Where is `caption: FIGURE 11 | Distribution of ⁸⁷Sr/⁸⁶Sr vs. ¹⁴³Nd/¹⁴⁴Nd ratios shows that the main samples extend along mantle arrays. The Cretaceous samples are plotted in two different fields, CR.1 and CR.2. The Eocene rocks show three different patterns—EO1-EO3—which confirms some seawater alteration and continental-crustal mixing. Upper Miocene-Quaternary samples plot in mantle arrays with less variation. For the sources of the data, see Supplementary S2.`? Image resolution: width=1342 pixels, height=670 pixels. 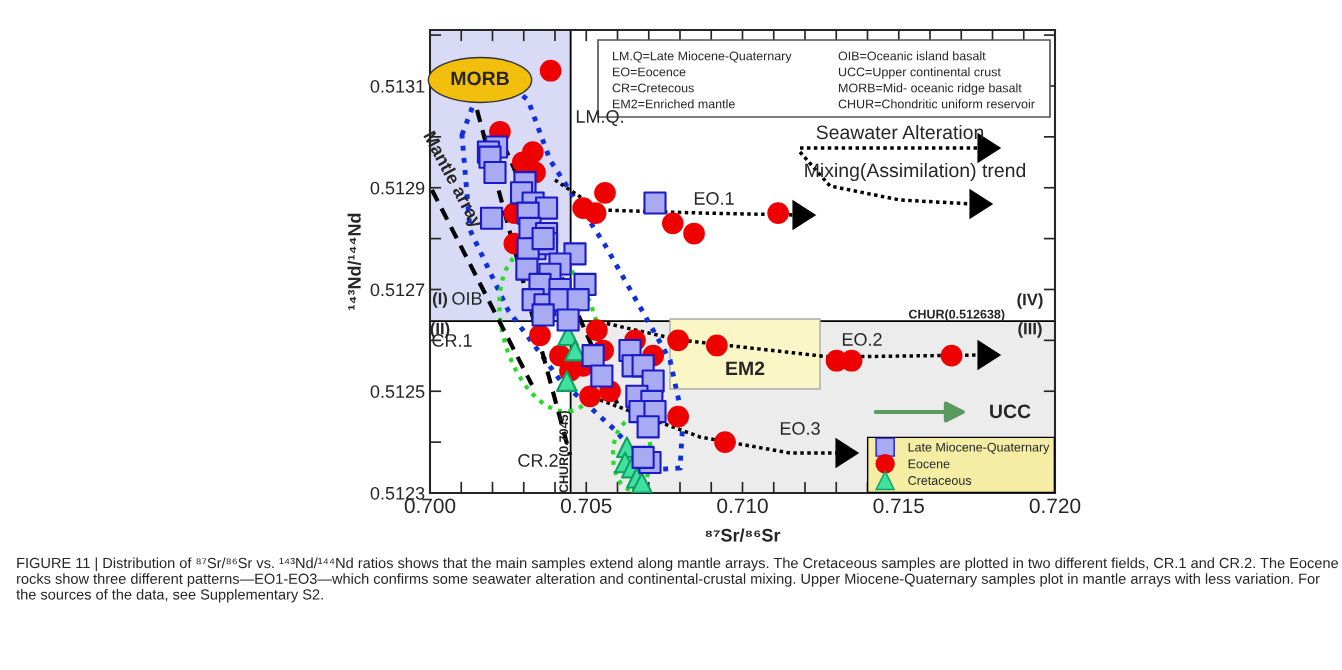
caption: FIGURE 11 | Distribution of ⁸⁷Sr/⁸⁶Sr vs. ¹⁴³Nd/¹⁴⁴Nd ratios shows that the main samples extend along mantle arrays. The Cretaceous samples are plotted in two different fields, CR.1 and CR.2. The Eocene rocks show three different patterns—EO1-EO3—which confirms some seawater alteration and continental-crustal mixing. Upper Miocene-Quaternary samples plot in mantle arrays with less variation. For the sources of the data, see Supplementary S2. is located at coordinates (677, 580).